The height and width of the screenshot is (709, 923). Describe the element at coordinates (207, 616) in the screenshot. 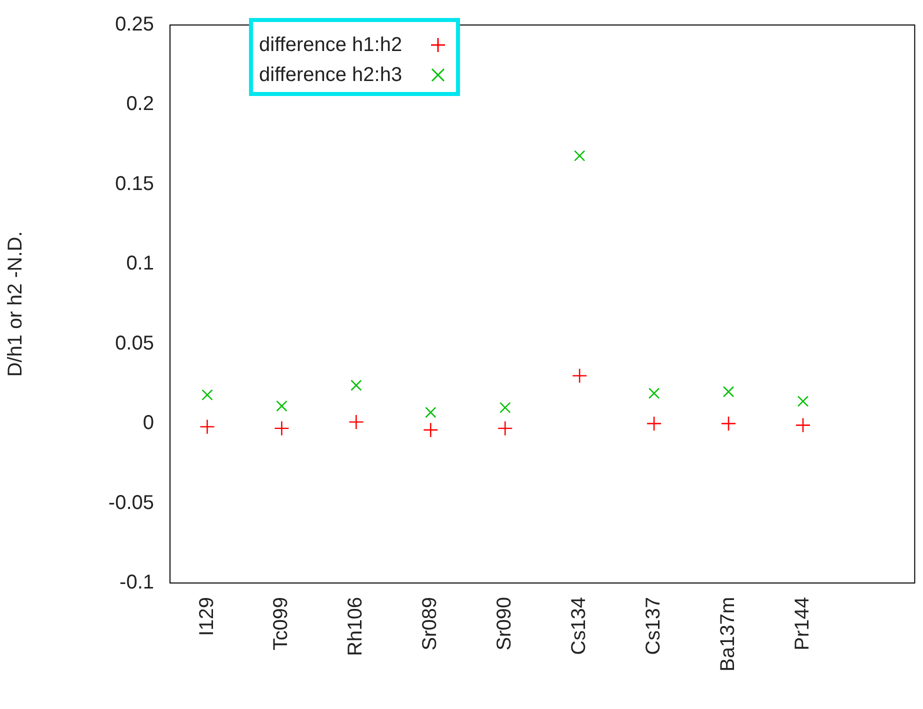

I see `x-tick-label: I129` at that location.